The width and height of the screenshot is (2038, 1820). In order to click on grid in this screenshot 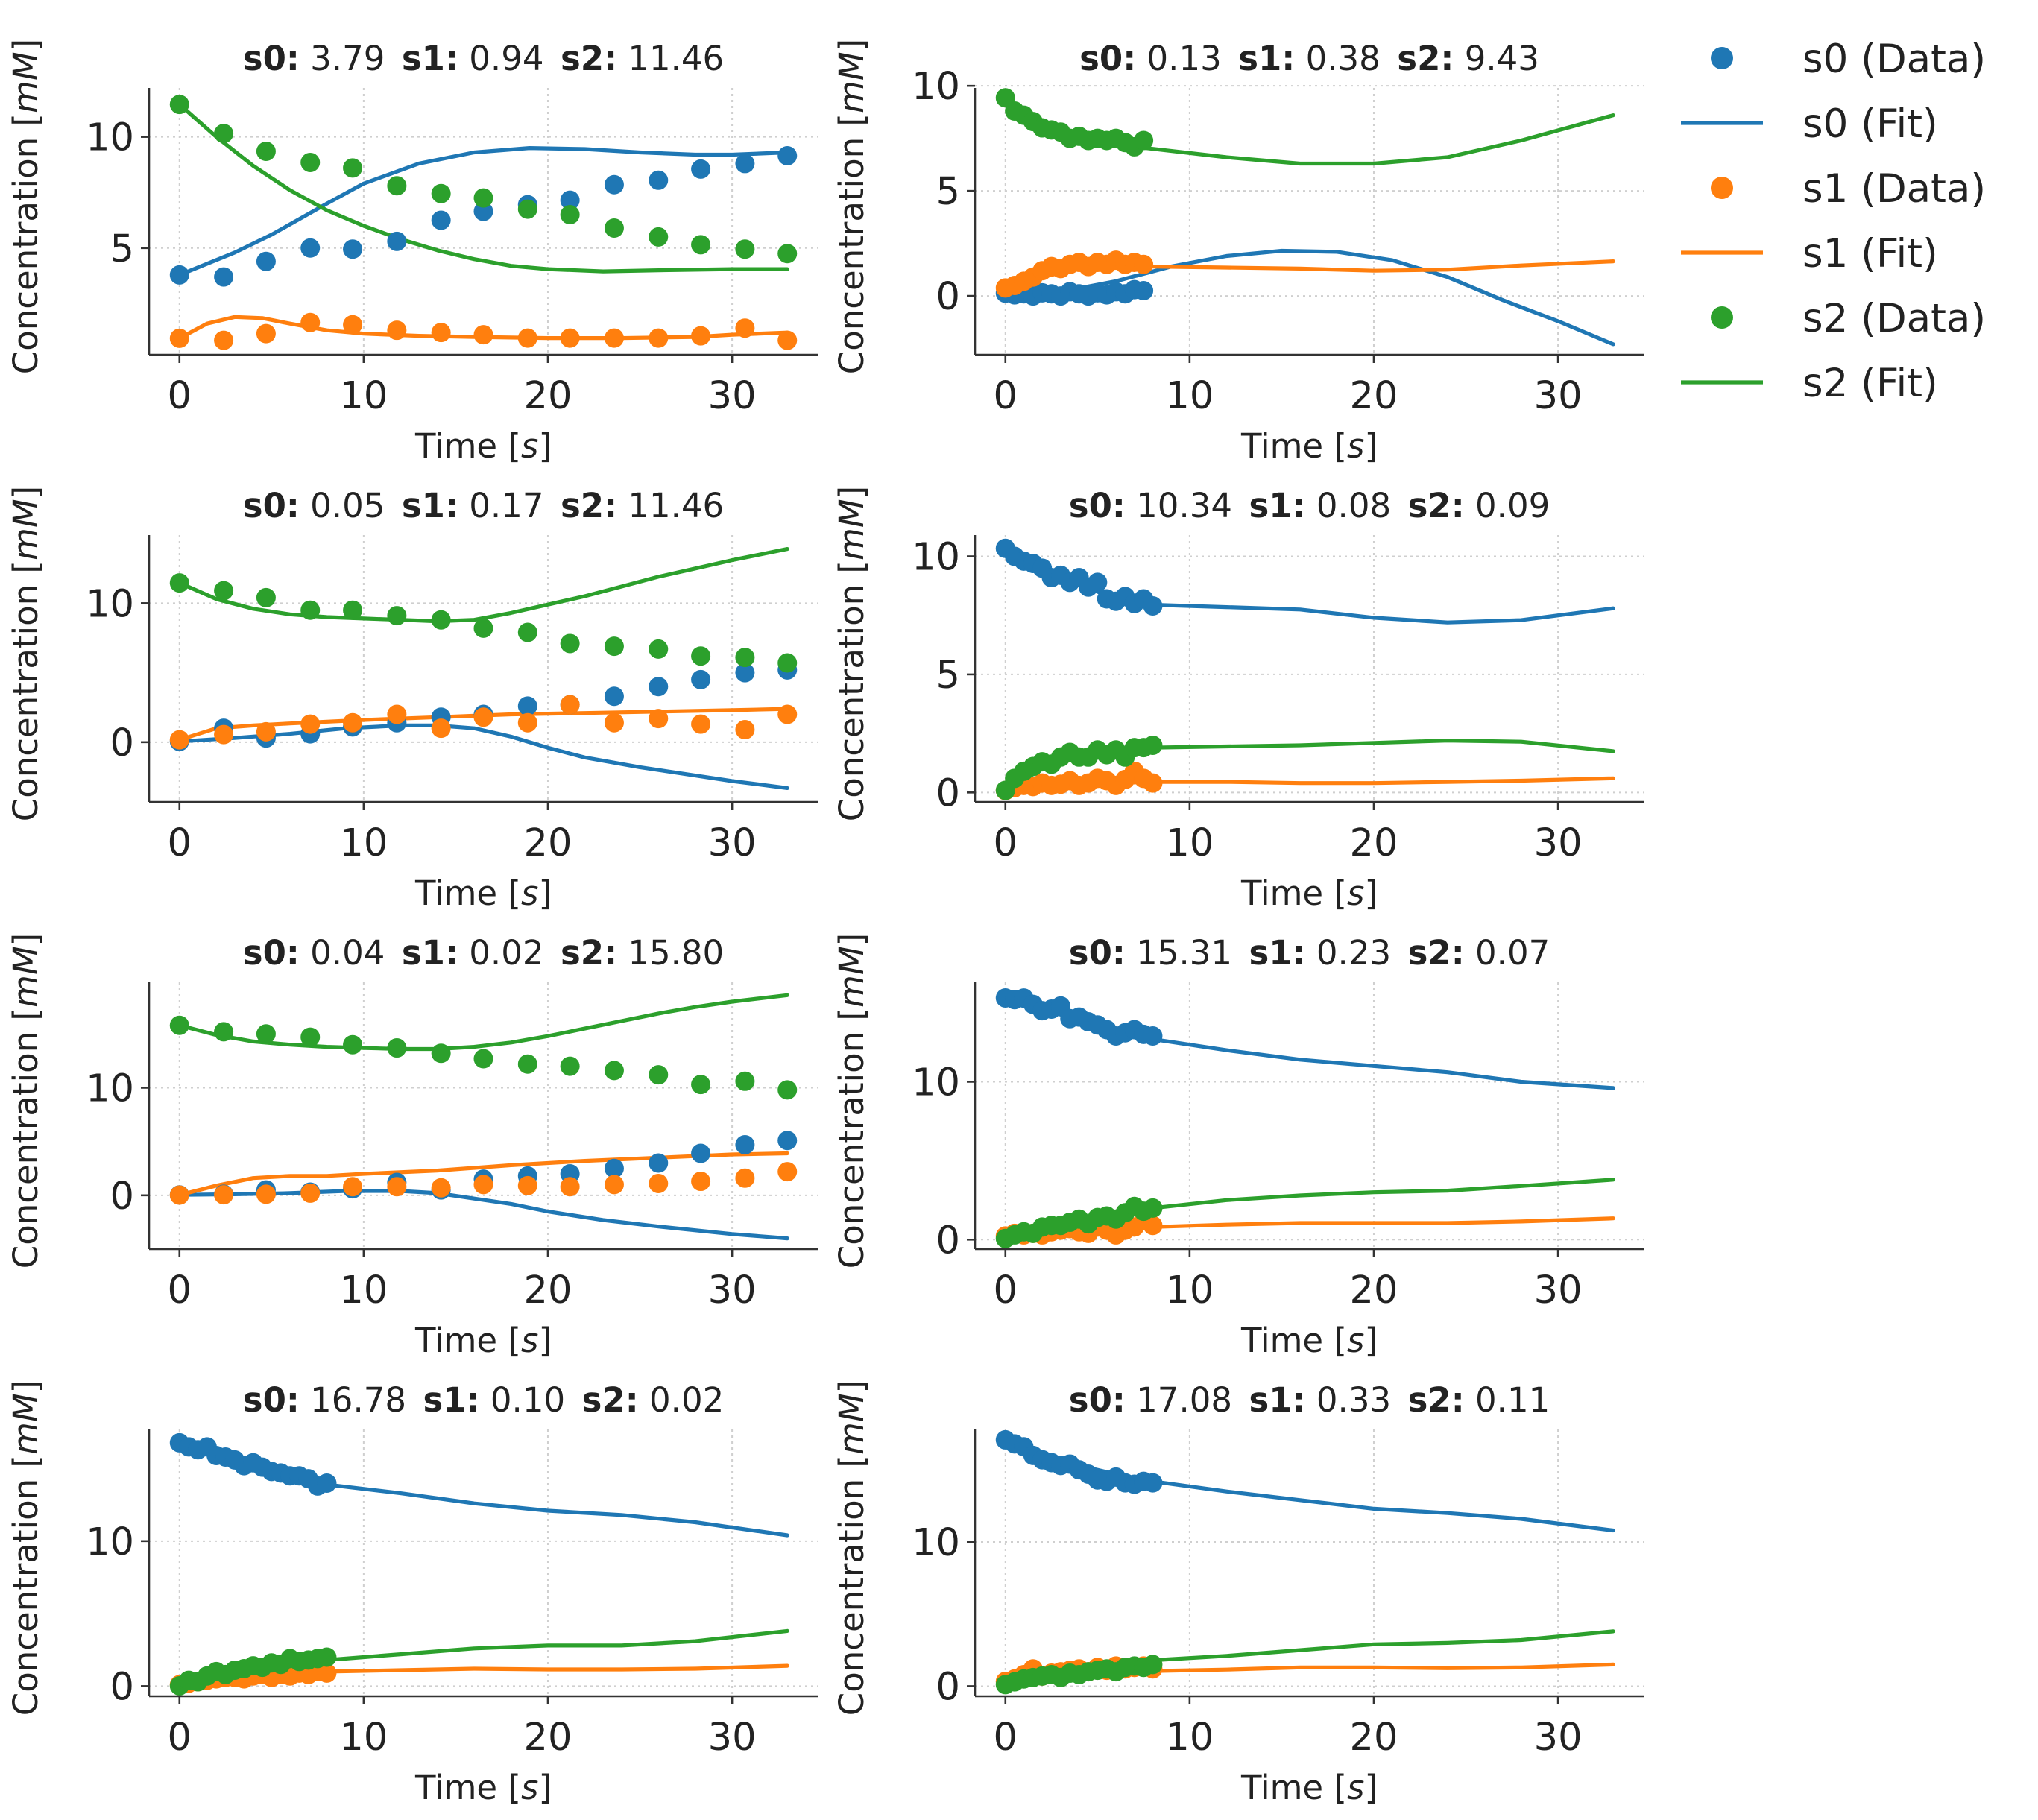, I will do `click(484, 221)`.